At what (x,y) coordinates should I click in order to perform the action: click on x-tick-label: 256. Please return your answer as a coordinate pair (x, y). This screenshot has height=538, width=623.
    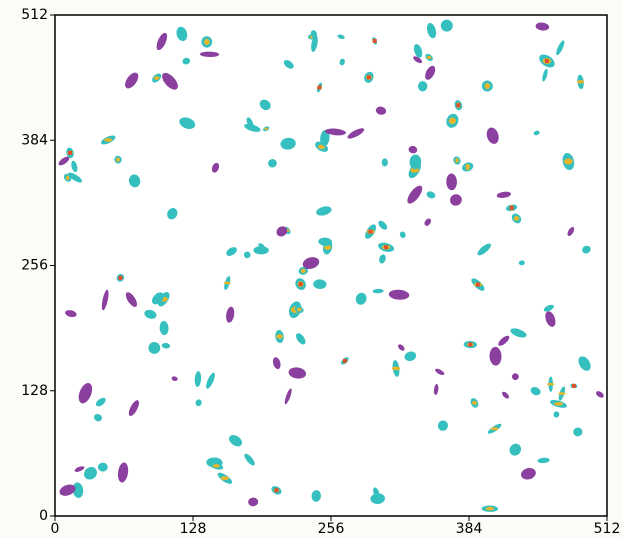
    Looking at the image, I should click on (331, 529).